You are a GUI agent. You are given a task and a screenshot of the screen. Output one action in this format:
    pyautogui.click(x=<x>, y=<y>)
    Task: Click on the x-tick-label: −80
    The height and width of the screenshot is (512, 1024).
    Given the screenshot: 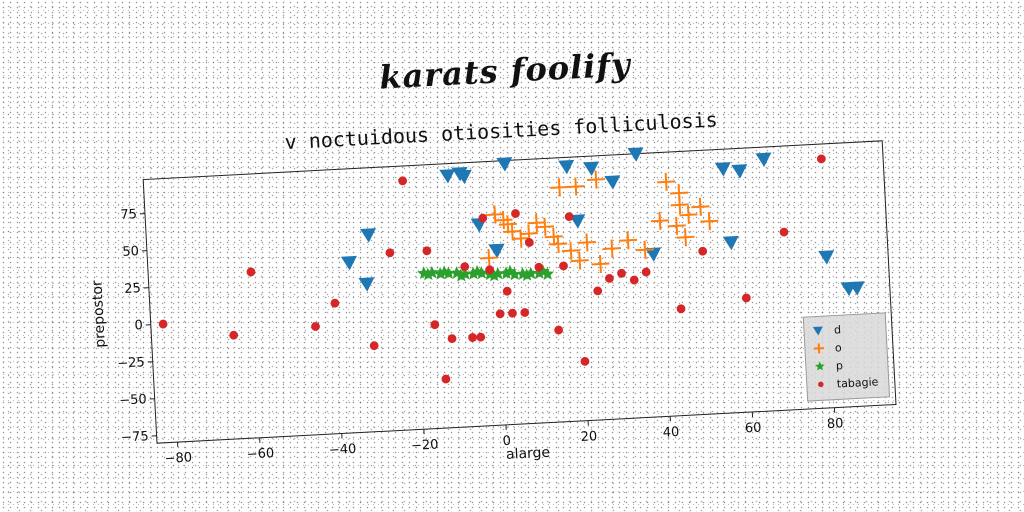 What is the action you would take?
    pyautogui.click(x=178, y=458)
    